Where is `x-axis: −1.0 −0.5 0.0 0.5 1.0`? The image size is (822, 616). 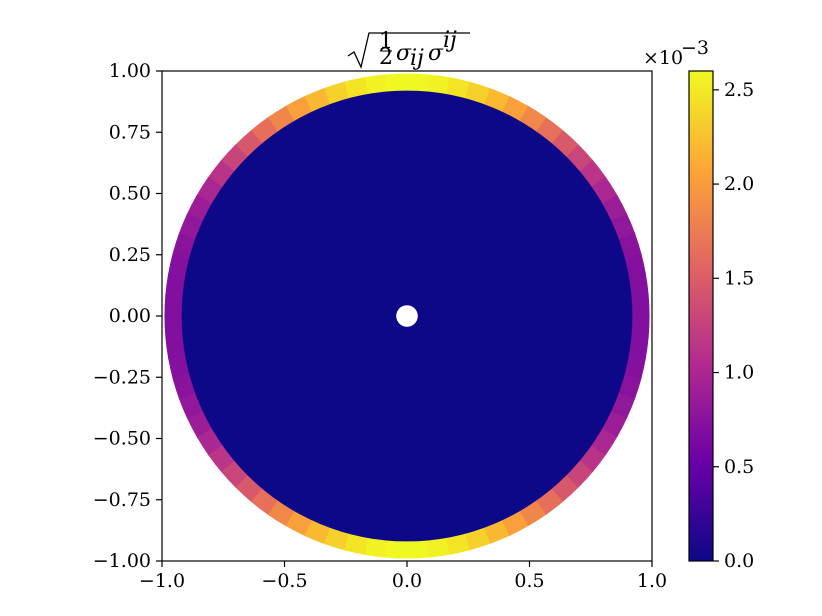 x-axis: −1.0 −0.5 0.0 0.5 1.0 is located at coordinates (403, 576).